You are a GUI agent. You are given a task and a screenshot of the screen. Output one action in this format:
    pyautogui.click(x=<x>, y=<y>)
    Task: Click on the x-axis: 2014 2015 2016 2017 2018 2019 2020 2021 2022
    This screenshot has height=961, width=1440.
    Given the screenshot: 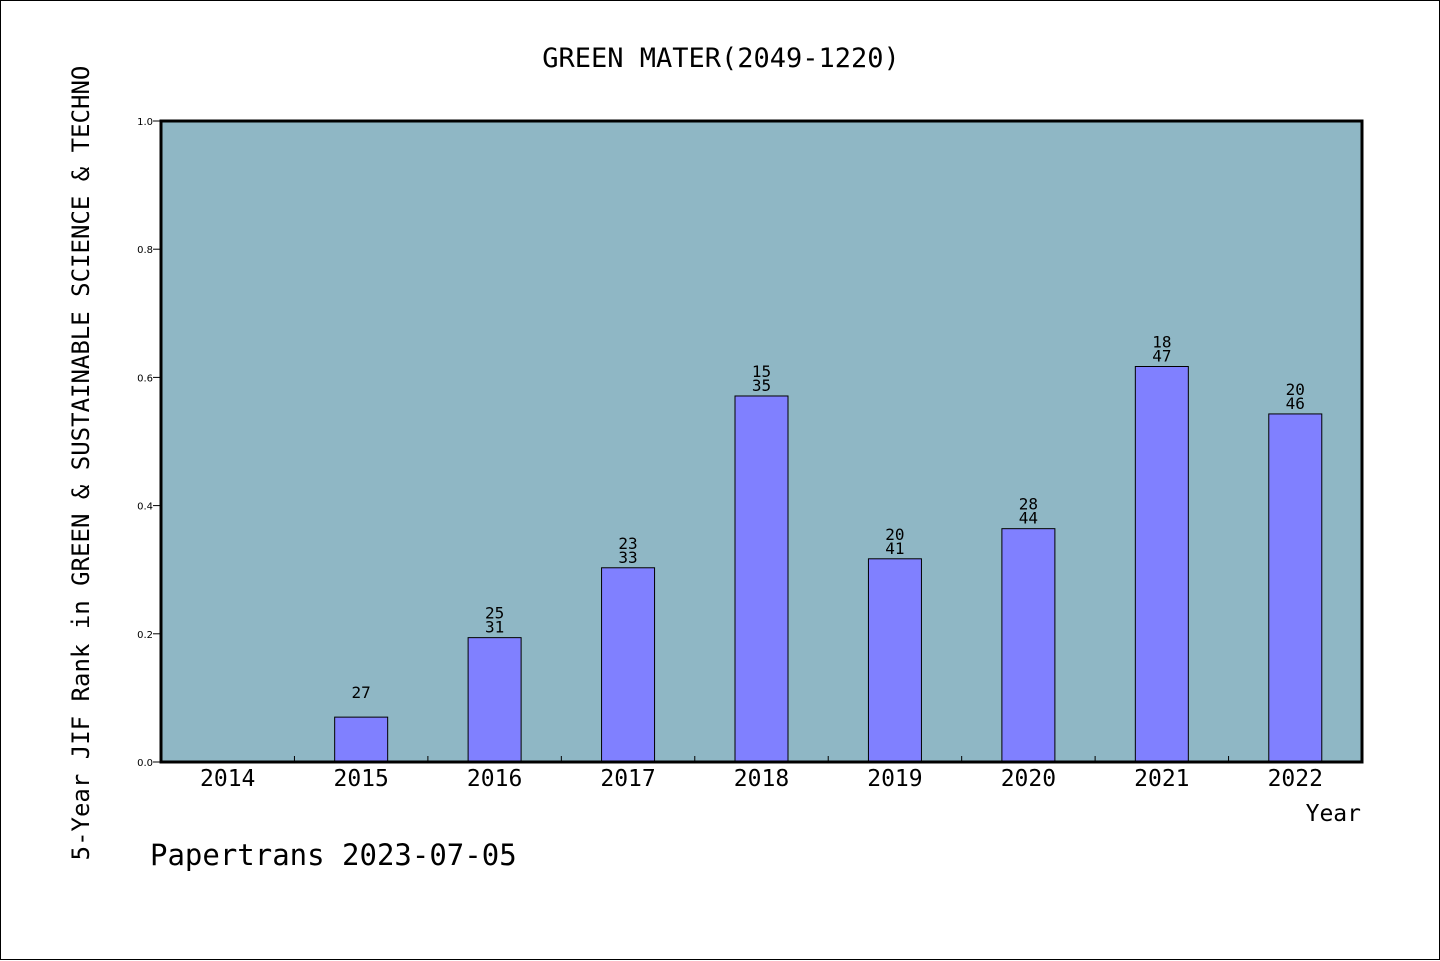 What is the action you would take?
    pyautogui.click(x=761, y=774)
    